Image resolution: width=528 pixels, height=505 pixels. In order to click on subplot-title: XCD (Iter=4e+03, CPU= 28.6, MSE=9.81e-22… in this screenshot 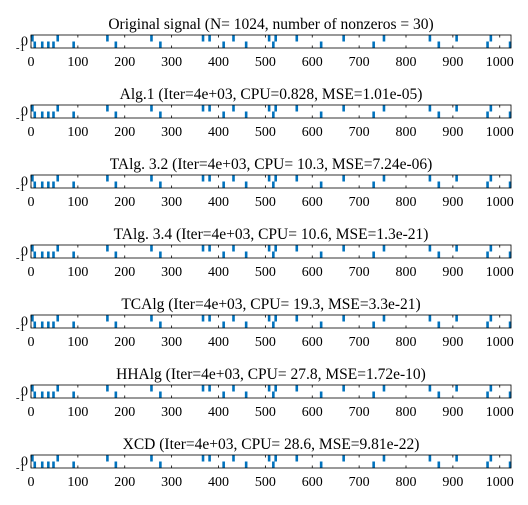, I will do `click(271, 444)`.